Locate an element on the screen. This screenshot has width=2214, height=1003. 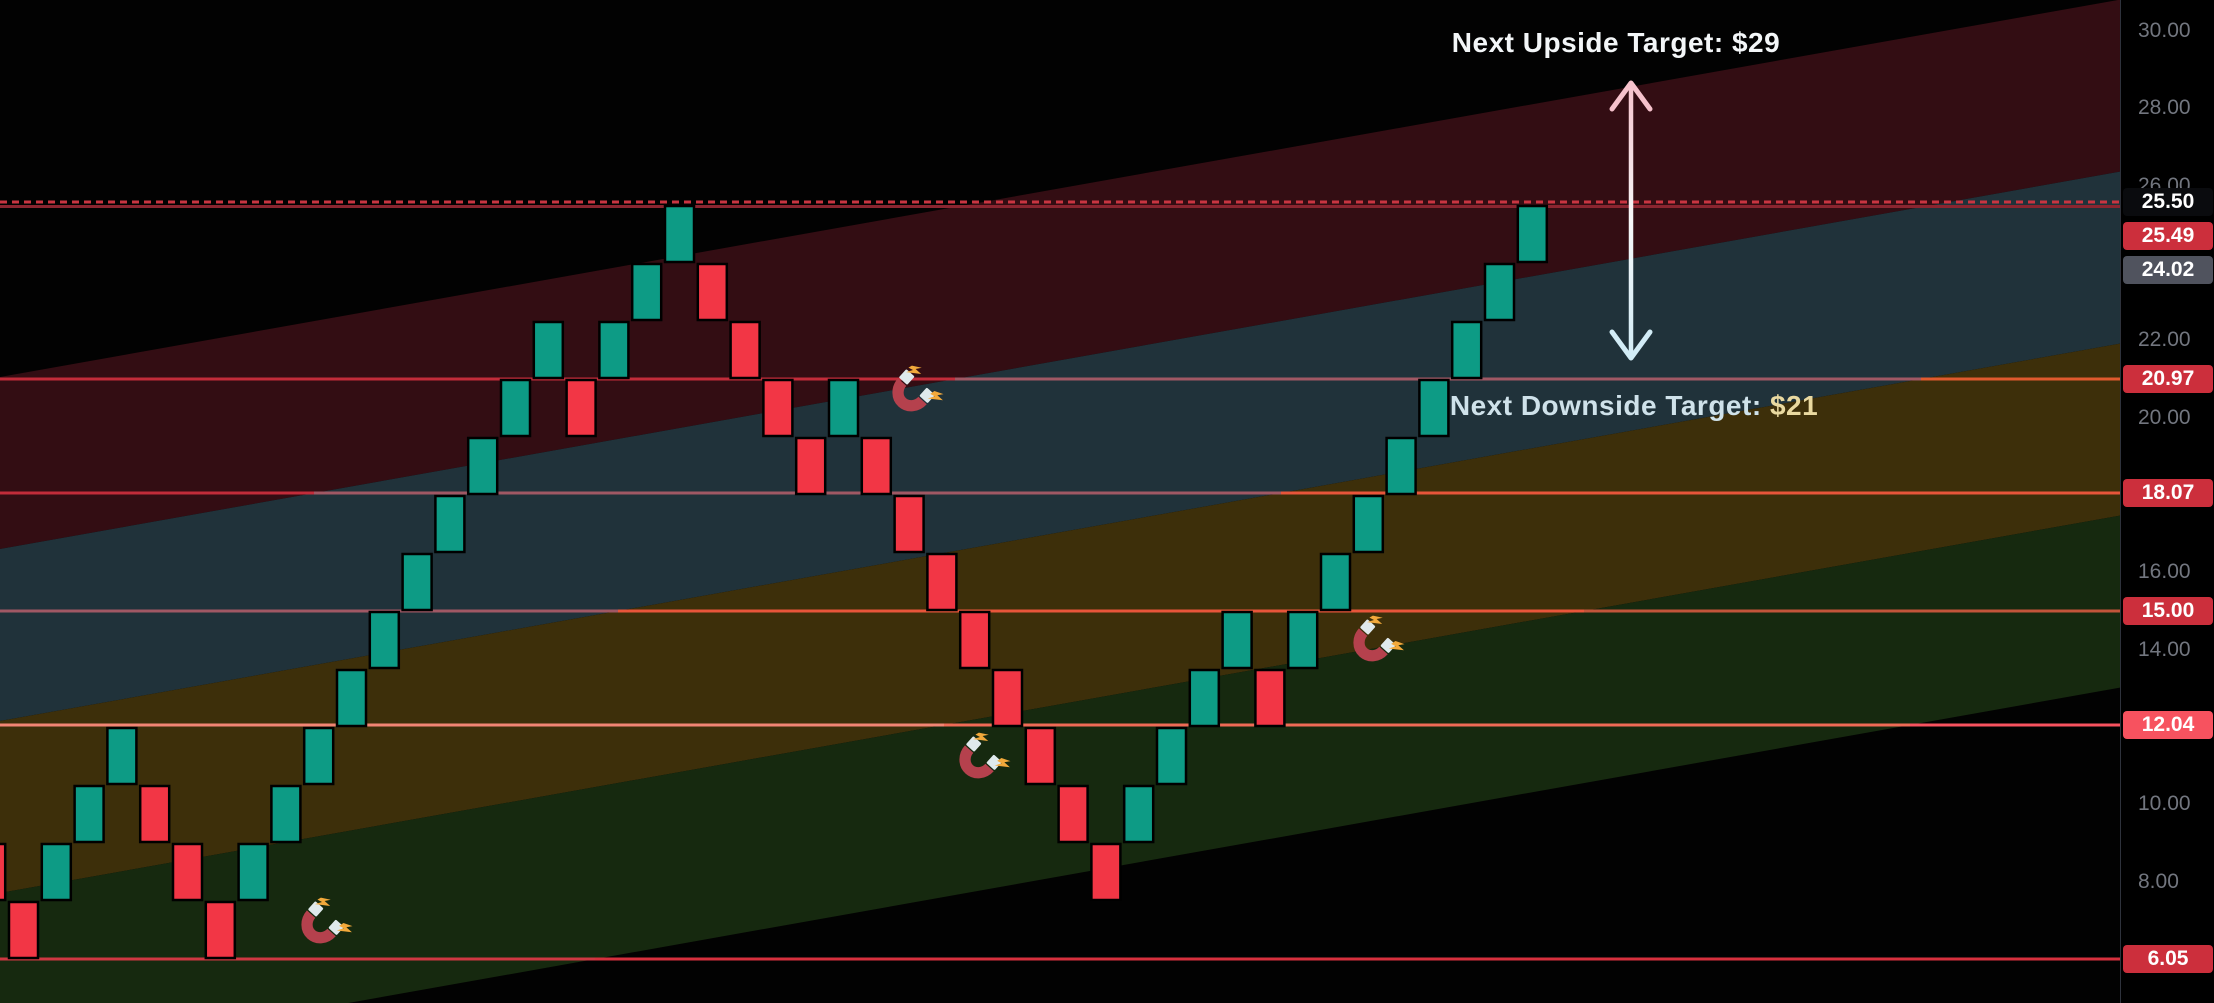
downside-target-annotation: Next Downside Target: $21 is located at coordinates (1634, 406).